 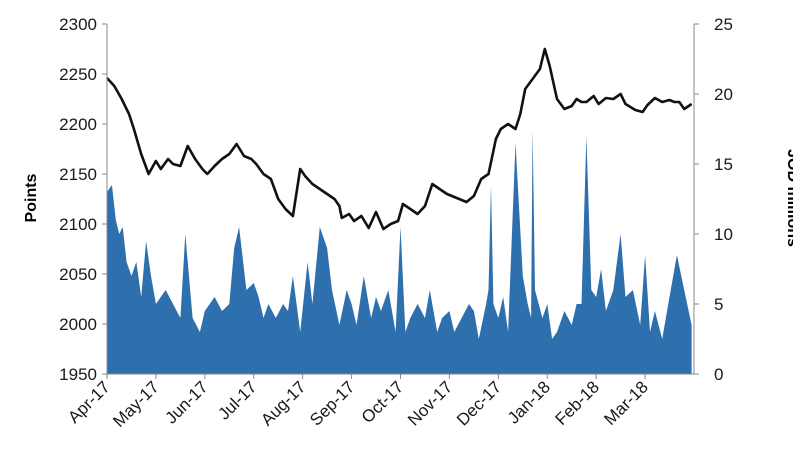 I want to click on left-tick-label: 2100, so click(x=78, y=224).